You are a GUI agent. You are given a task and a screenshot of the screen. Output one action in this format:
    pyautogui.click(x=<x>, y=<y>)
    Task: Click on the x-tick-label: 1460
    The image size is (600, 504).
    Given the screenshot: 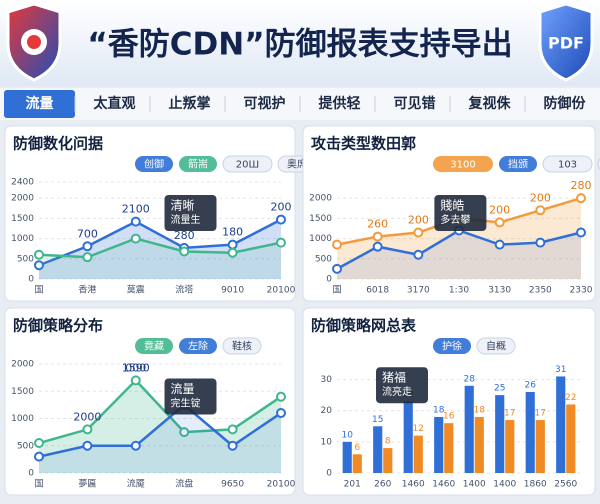 What is the action you would take?
    pyautogui.click(x=443, y=485)
    